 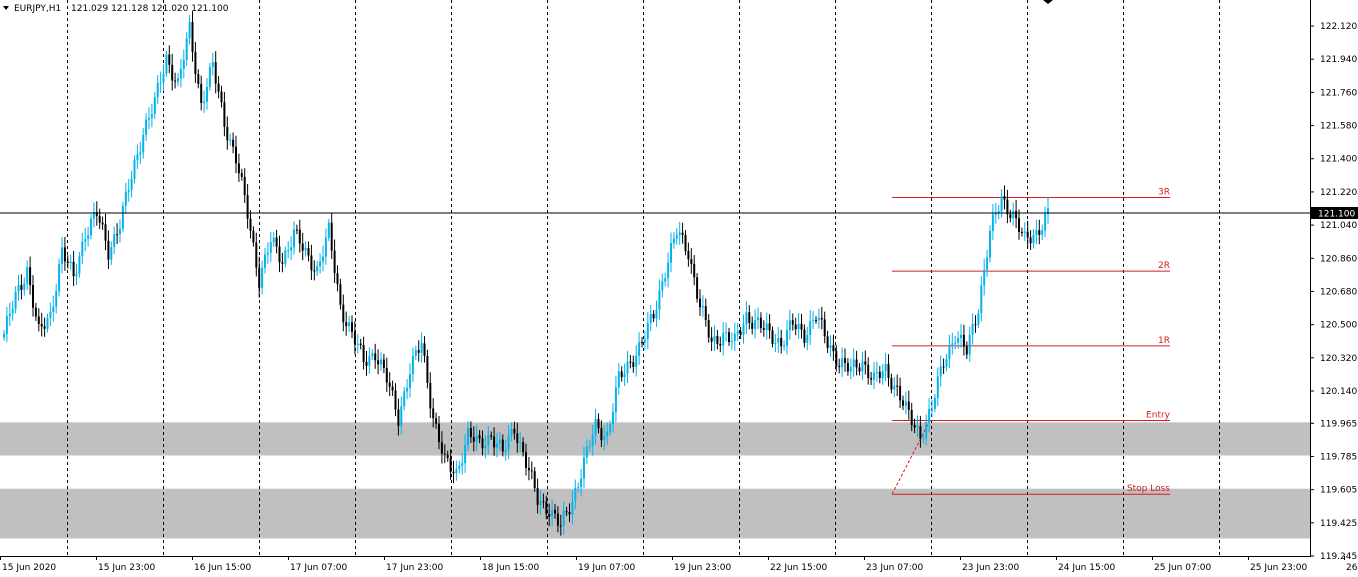 I want to click on current-price-tag: 121.100, so click(x=1334, y=213).